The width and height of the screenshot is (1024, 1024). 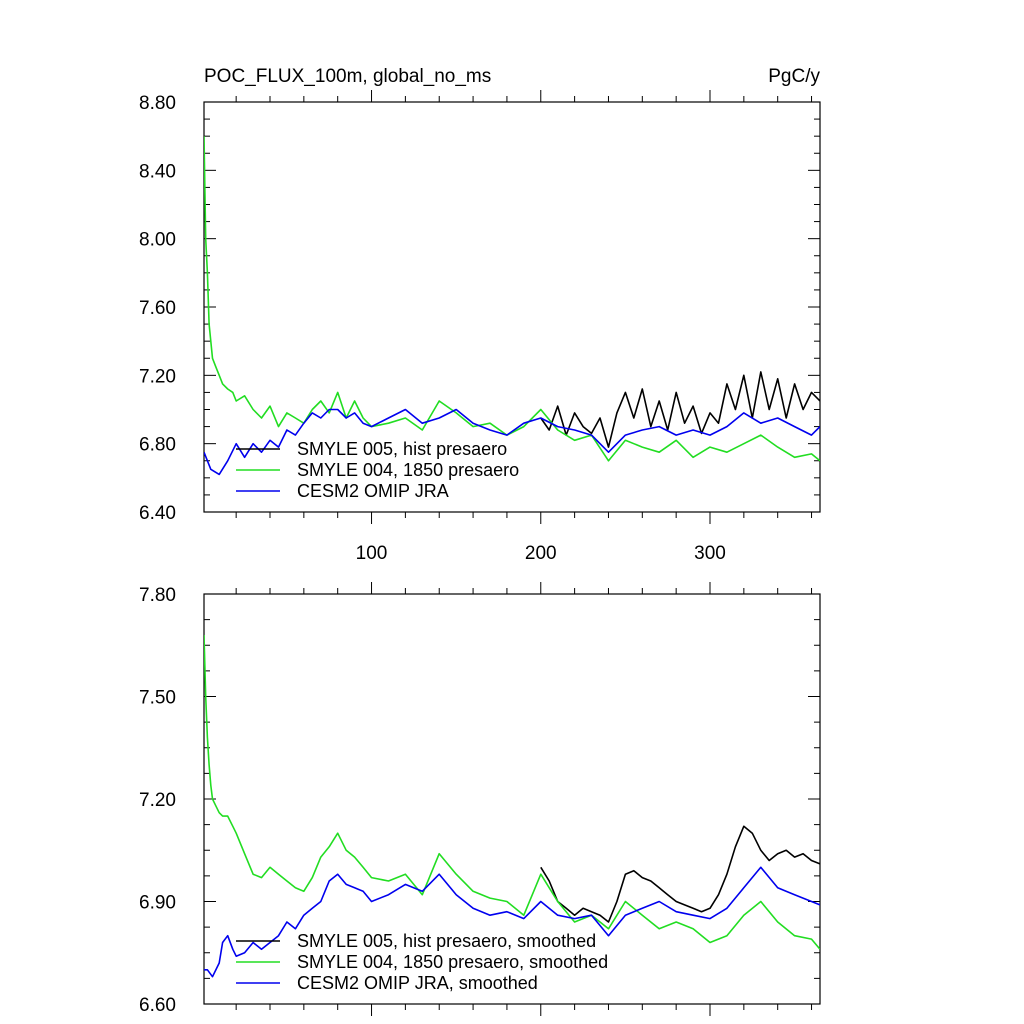 What do you see at coordinates (157, 171) in the screenshot?
I see `y-tick-label: 8.40` at bounding box center [157, 171].